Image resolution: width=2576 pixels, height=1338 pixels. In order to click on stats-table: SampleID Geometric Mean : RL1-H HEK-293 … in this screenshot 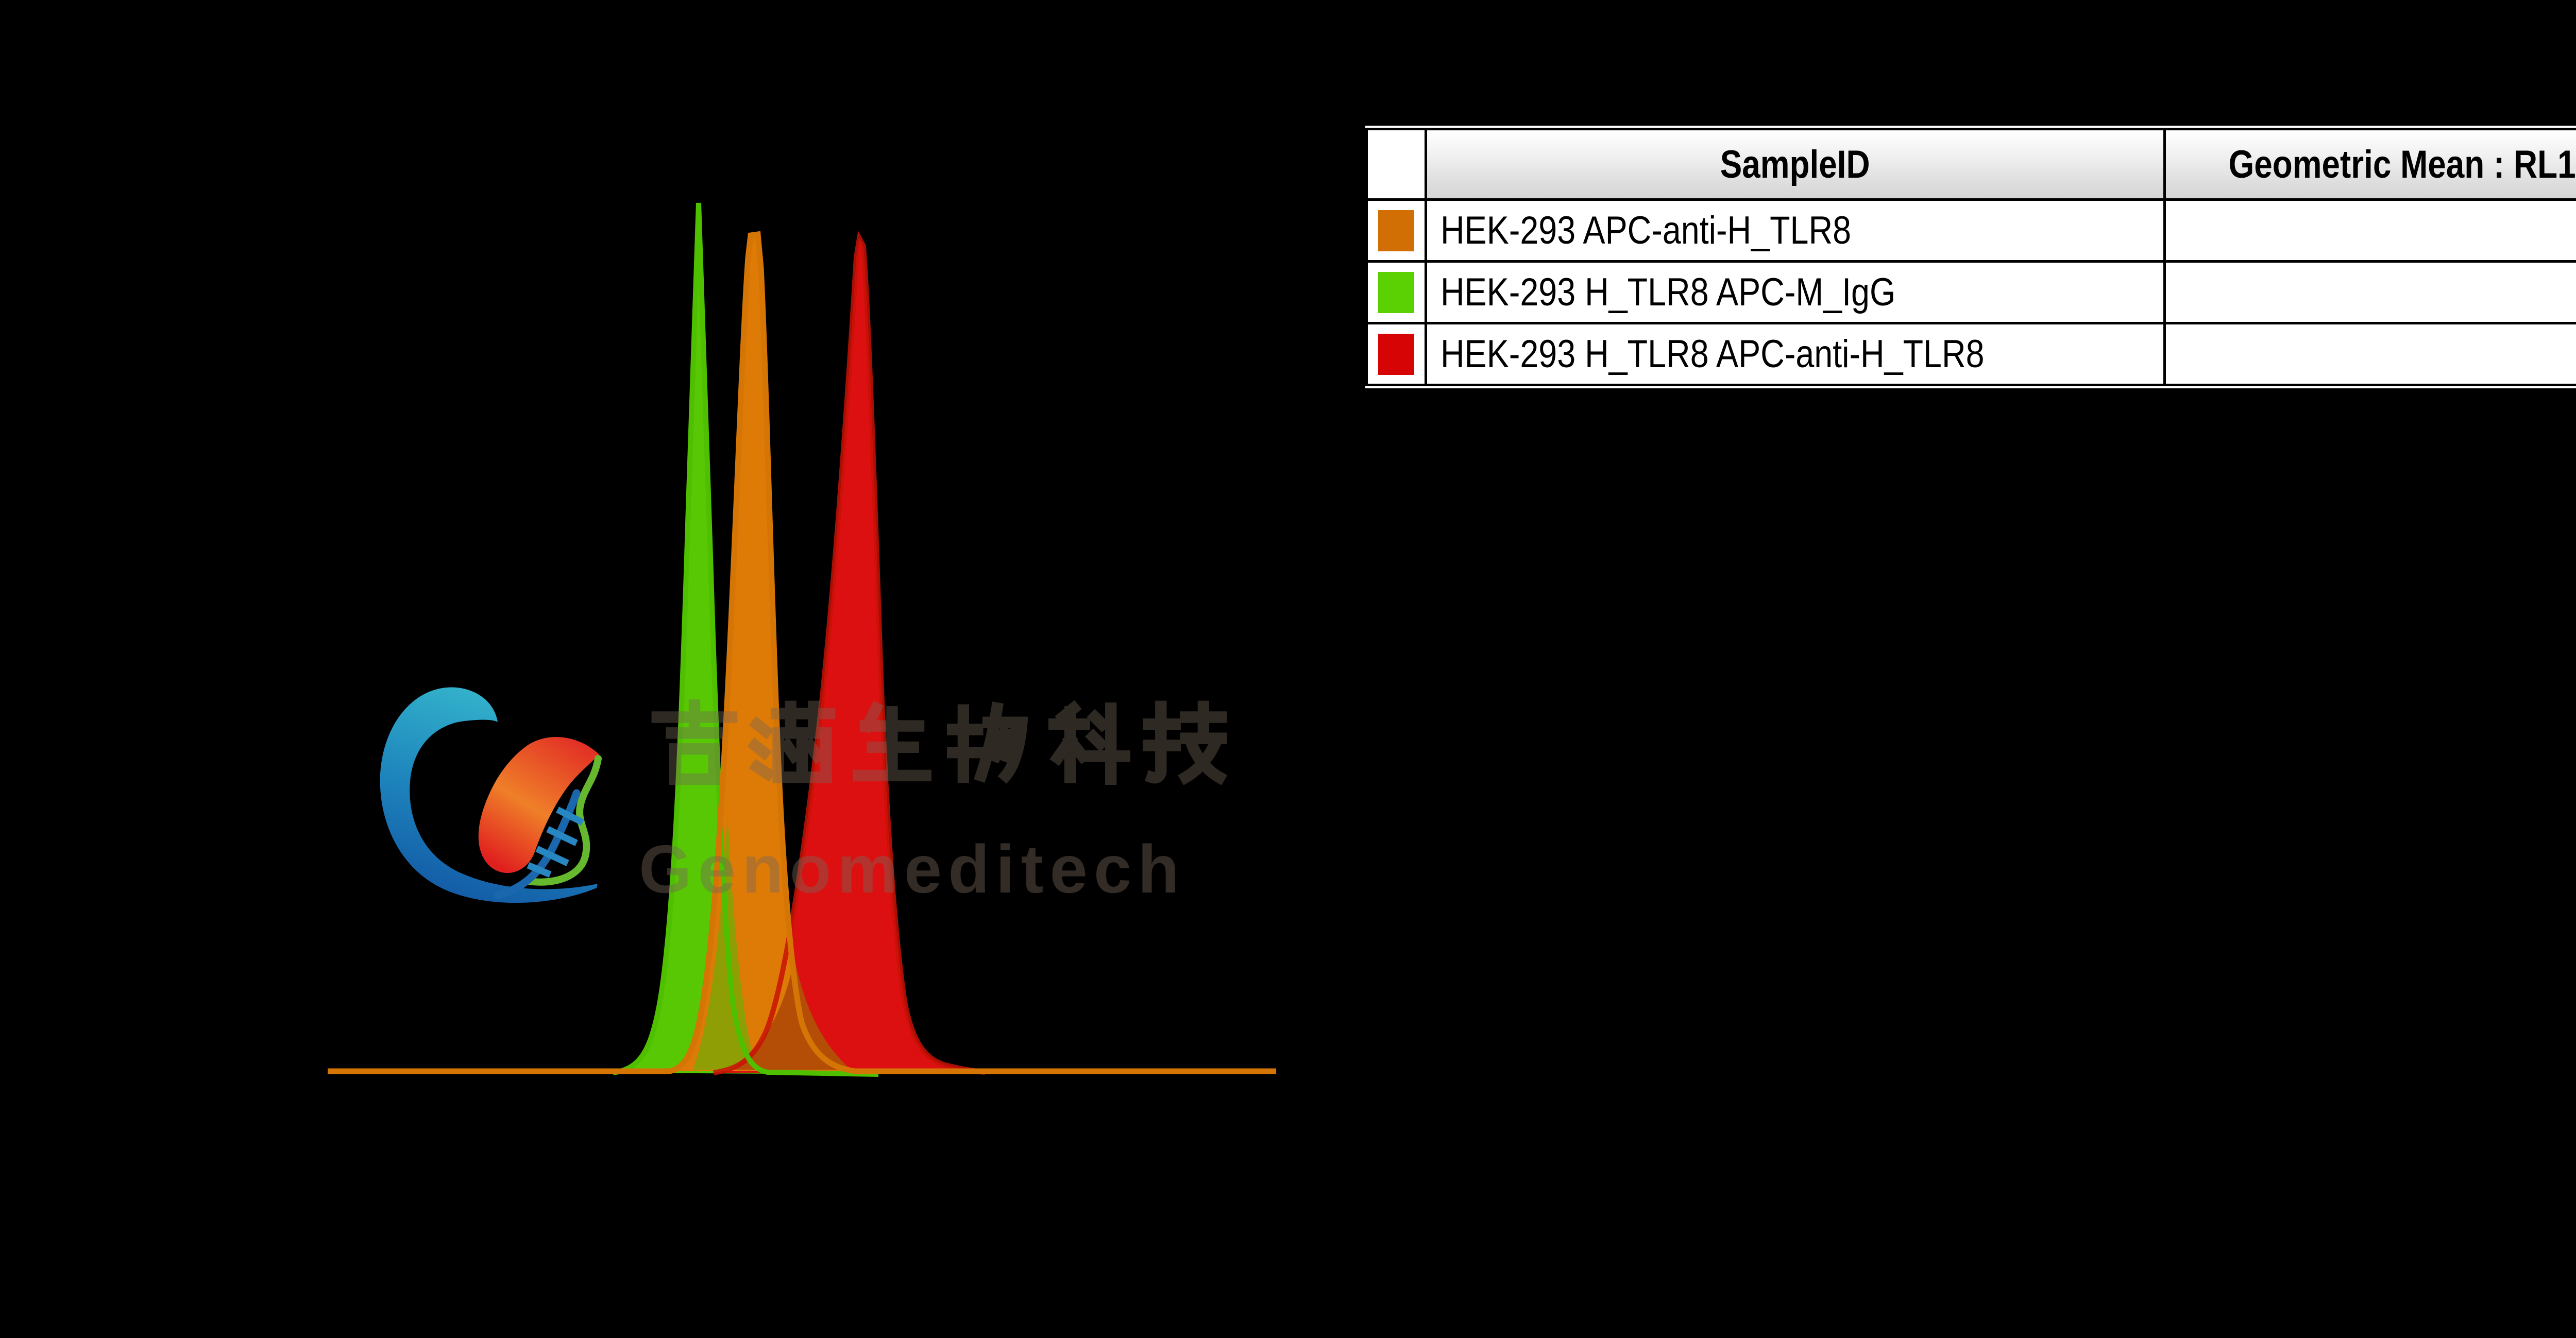, I will do `click(1970, 257)`.